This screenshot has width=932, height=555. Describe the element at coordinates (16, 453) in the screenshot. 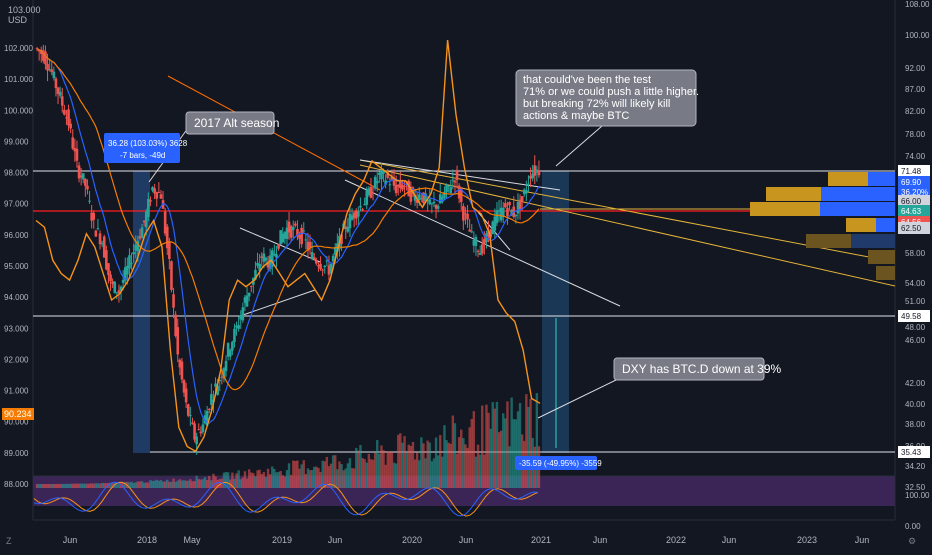

I see `left-tick-label: 89.000` at that location.